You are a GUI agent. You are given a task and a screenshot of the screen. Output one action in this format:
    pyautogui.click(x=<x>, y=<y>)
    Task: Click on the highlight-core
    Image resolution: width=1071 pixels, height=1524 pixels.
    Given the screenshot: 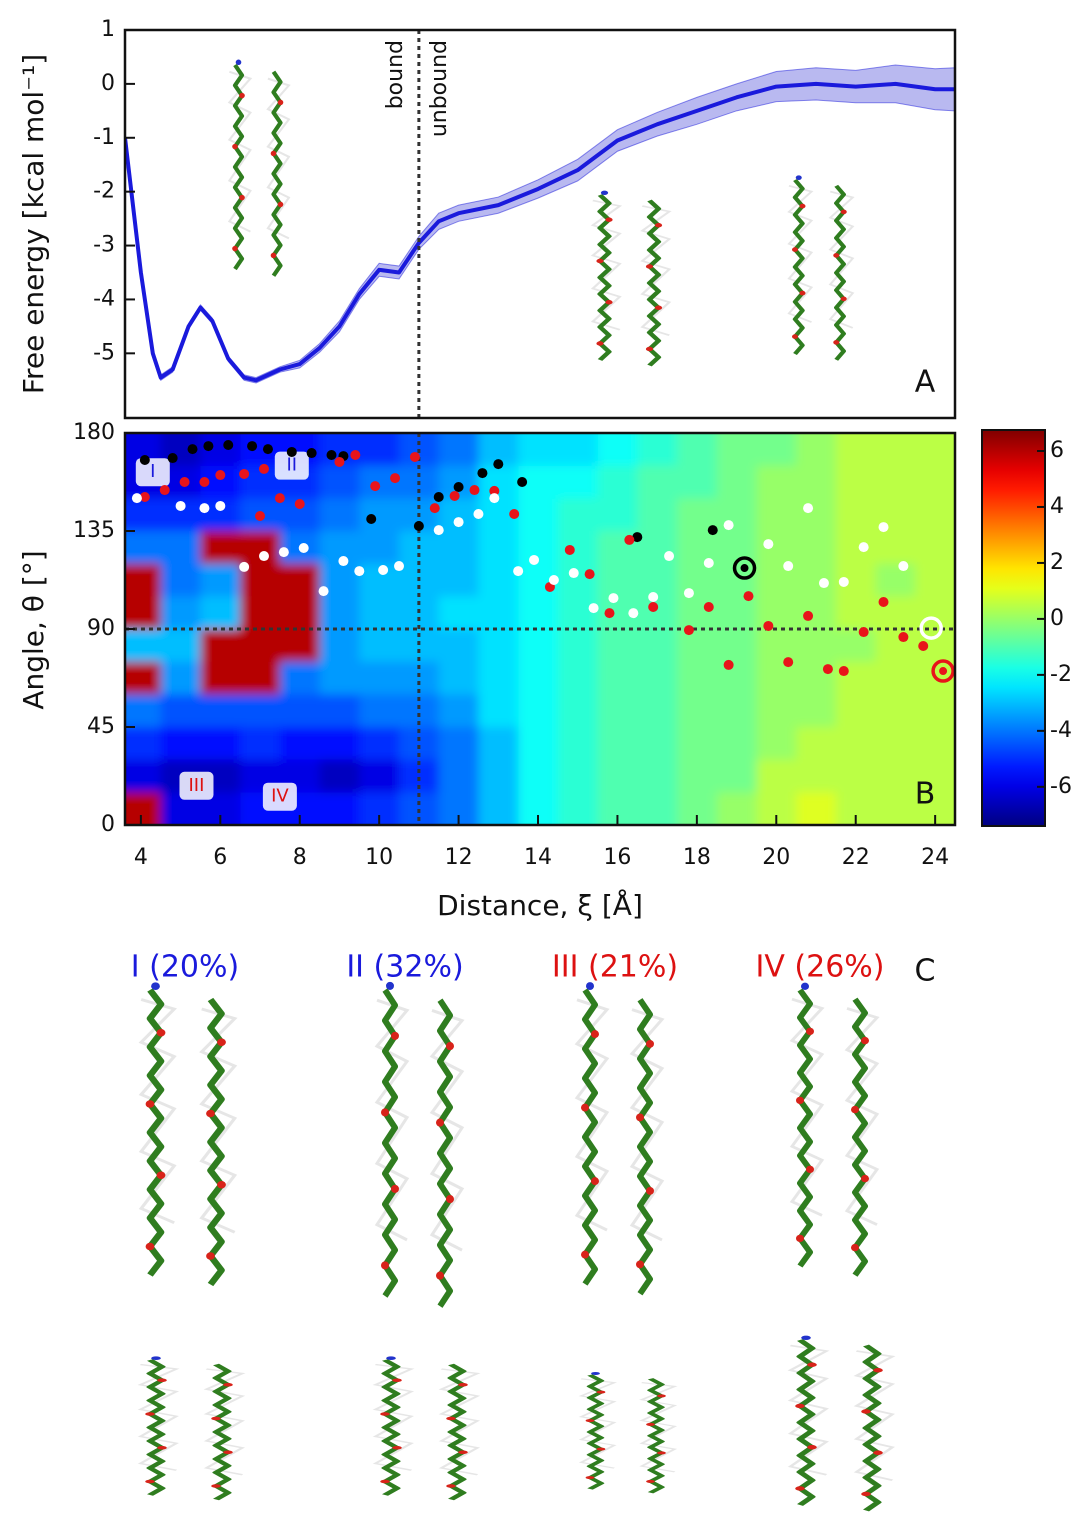 What is the action you would take?
    pyautogui.click(x=744, y=568)
    